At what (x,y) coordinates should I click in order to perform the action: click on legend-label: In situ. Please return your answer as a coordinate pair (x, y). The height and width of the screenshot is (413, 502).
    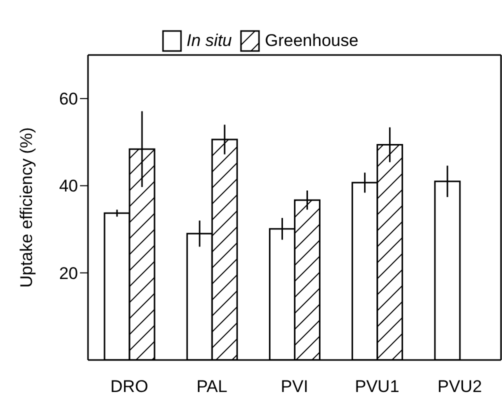
    Looking at the image, I should click on (209, 41).